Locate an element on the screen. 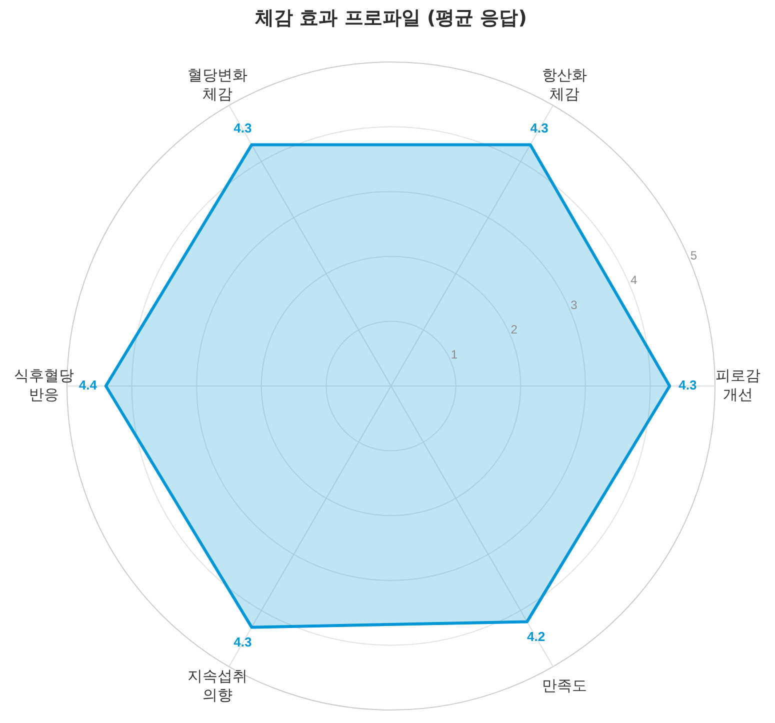 Image resolution: width=775 pixels, height=723 pixels. spoke-label: 혈당변화 체감 is located at coordinates (218, 84).